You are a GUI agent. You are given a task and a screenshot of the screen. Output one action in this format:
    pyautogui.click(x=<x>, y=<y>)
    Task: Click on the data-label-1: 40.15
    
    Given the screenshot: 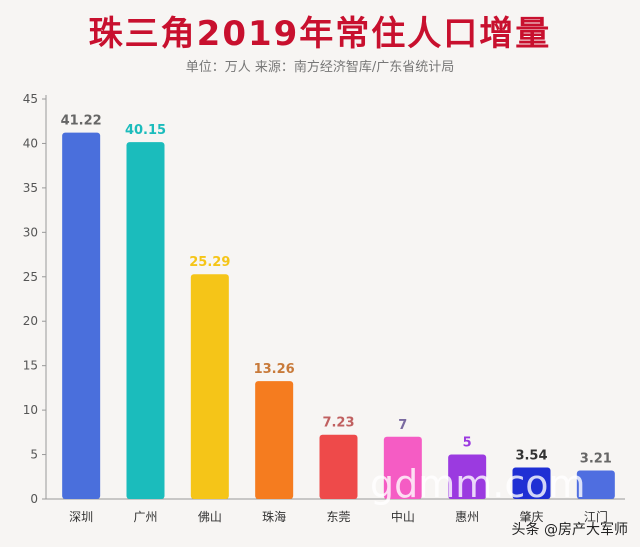 What is the action you would take?
    pyautogui.click(x=145, y=130)
    